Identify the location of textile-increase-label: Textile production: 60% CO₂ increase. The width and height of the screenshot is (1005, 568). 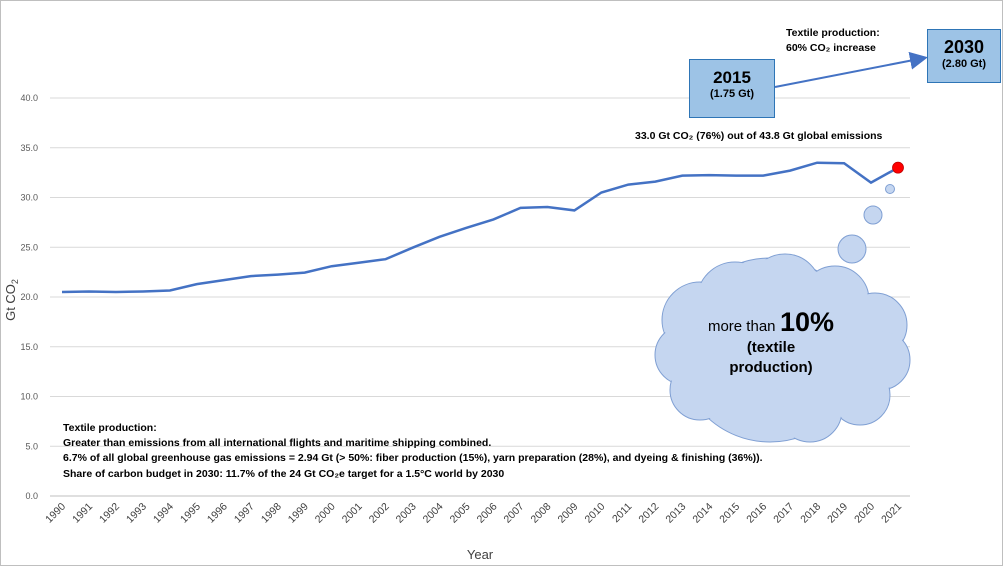
(833, 41).